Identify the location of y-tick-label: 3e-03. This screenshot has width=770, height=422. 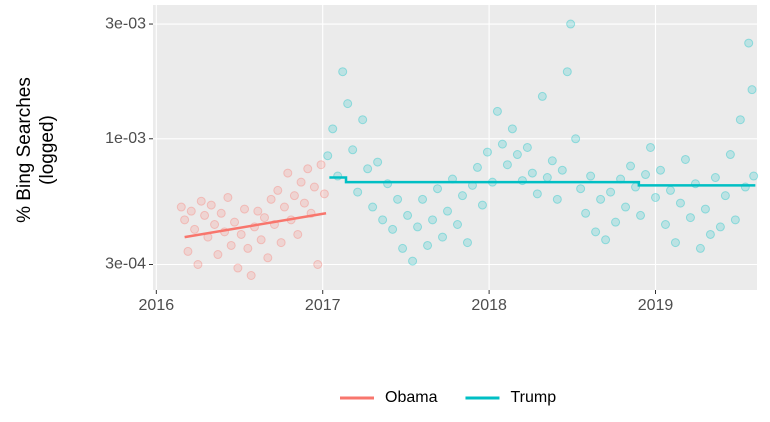
(125, 23).